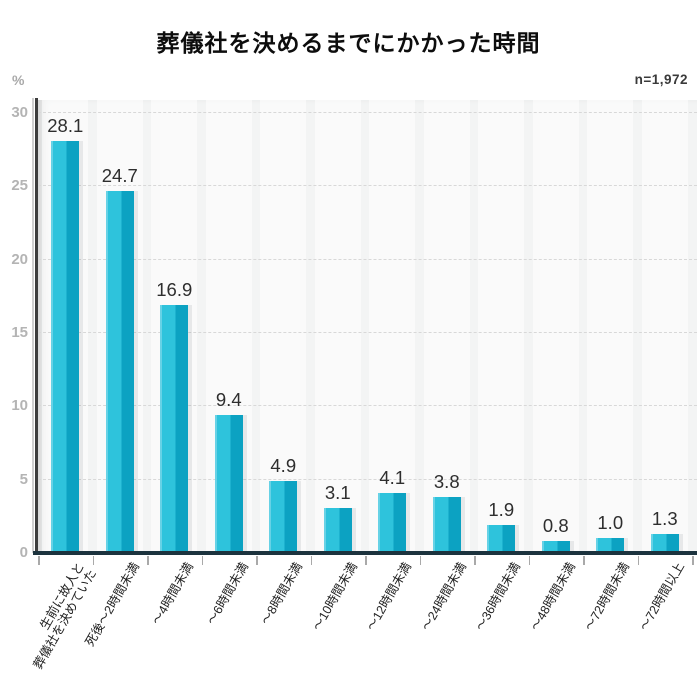  Describe the element at coordinates (65, 125) in the screenshot. I see `bar-value-label: 28.1` at that location.